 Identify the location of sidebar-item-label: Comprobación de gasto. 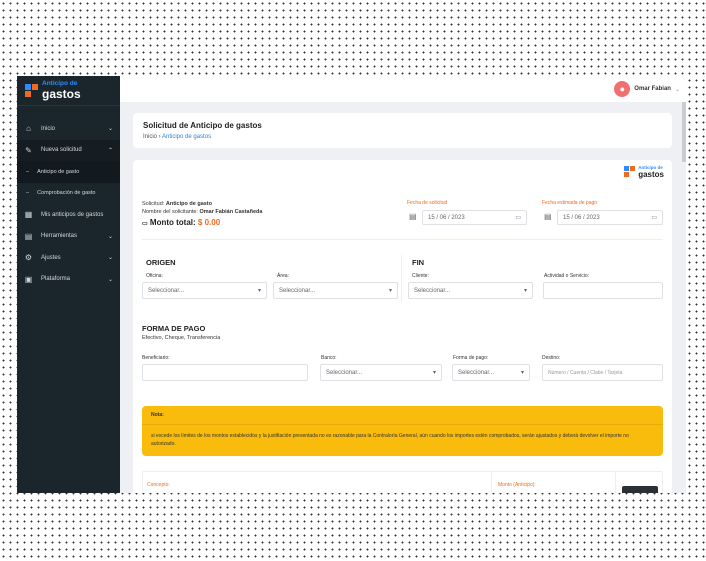
(66, 193).